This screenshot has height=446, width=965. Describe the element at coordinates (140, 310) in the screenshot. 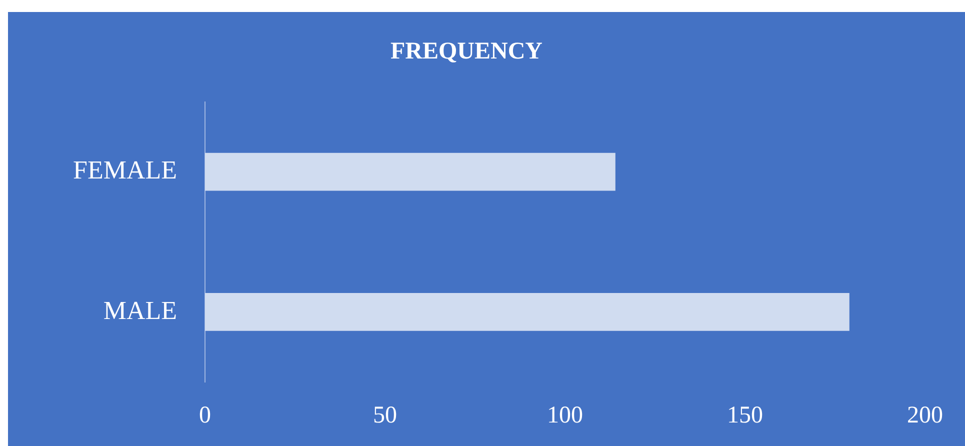

I see `y-tick-label: MALE` at that location.